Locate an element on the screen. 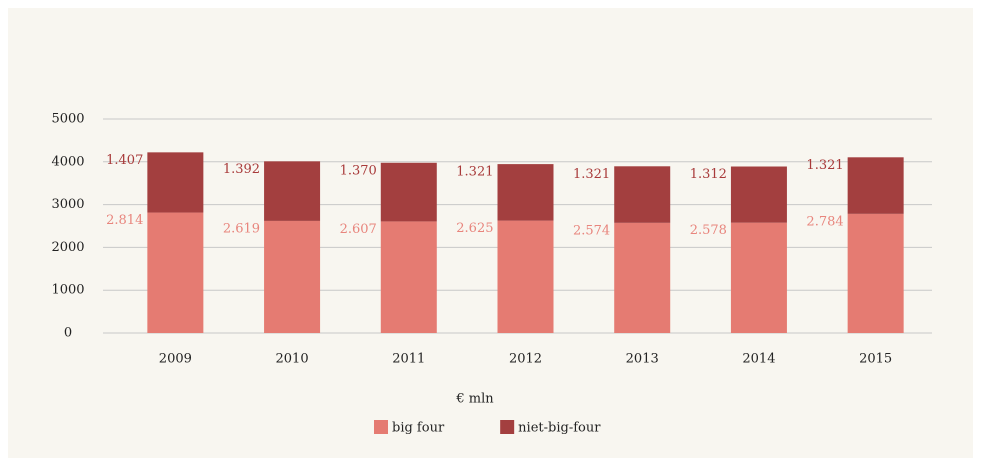 The height and width of the screenshot is (466, 981). value-label: 1.312 is located at coordinates (708, 174).